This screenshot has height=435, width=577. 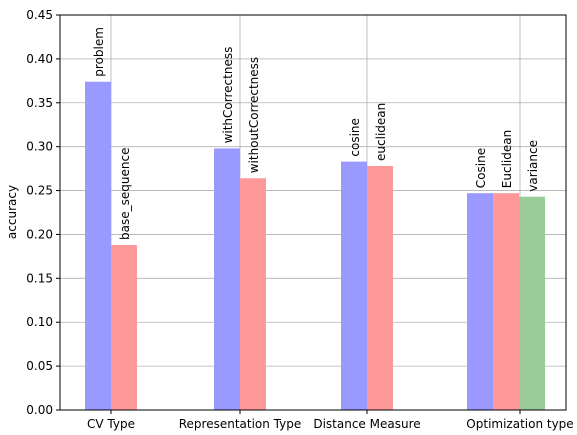 I want to click on y-tick-label: 0.00, so click(x=39, y=410).